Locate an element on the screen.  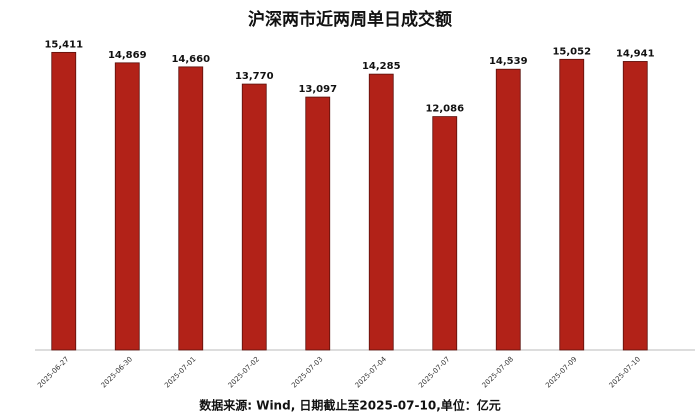
value-label: 13,097 is located at coordinates (317, 89).